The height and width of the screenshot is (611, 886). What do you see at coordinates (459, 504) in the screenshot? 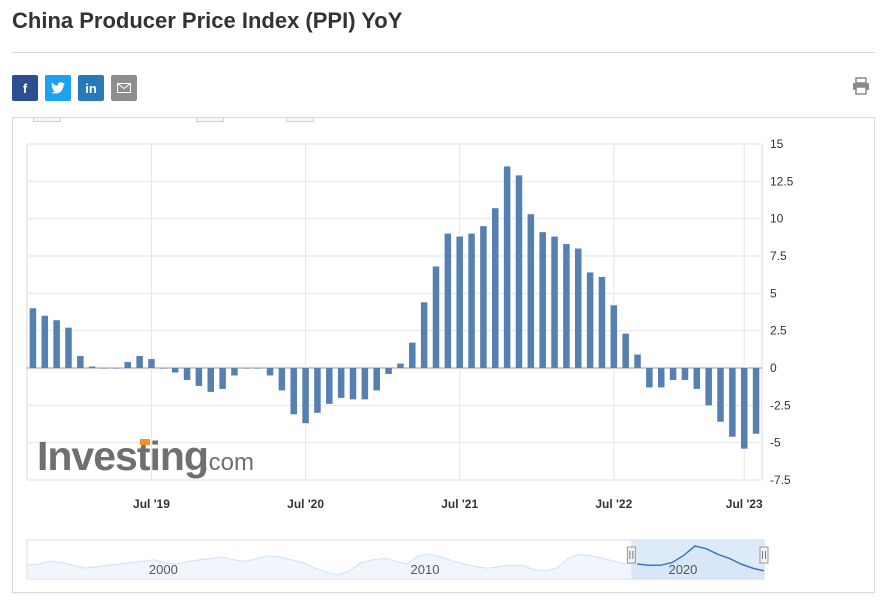
I see `x-tick-label: Jul '21` at bounding box center [459, 504].